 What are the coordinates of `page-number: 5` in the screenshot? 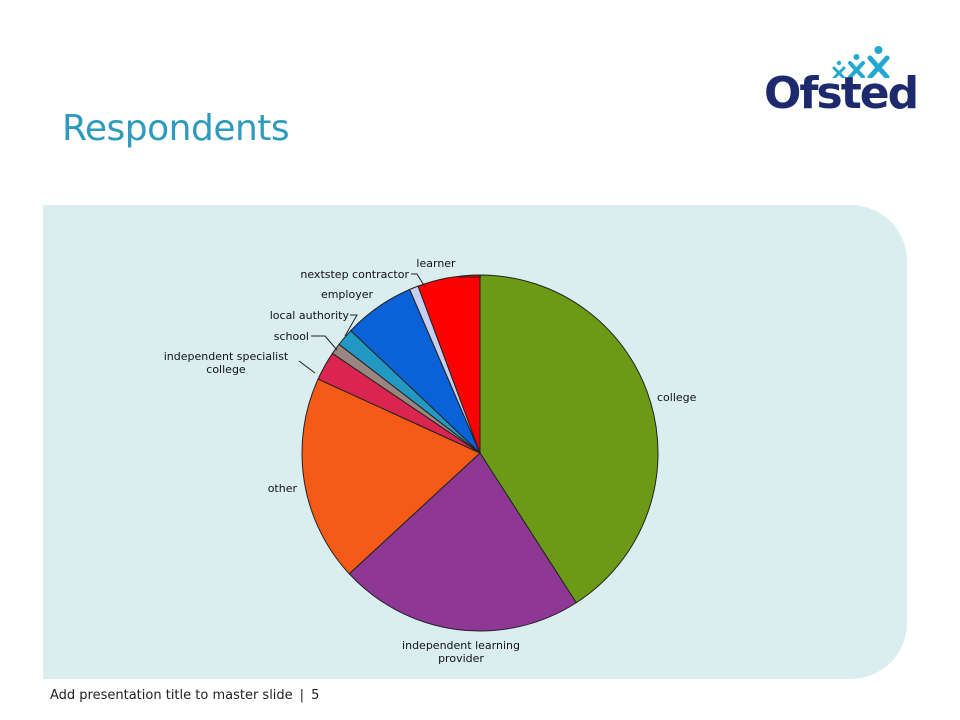 It's located at (315, 695).